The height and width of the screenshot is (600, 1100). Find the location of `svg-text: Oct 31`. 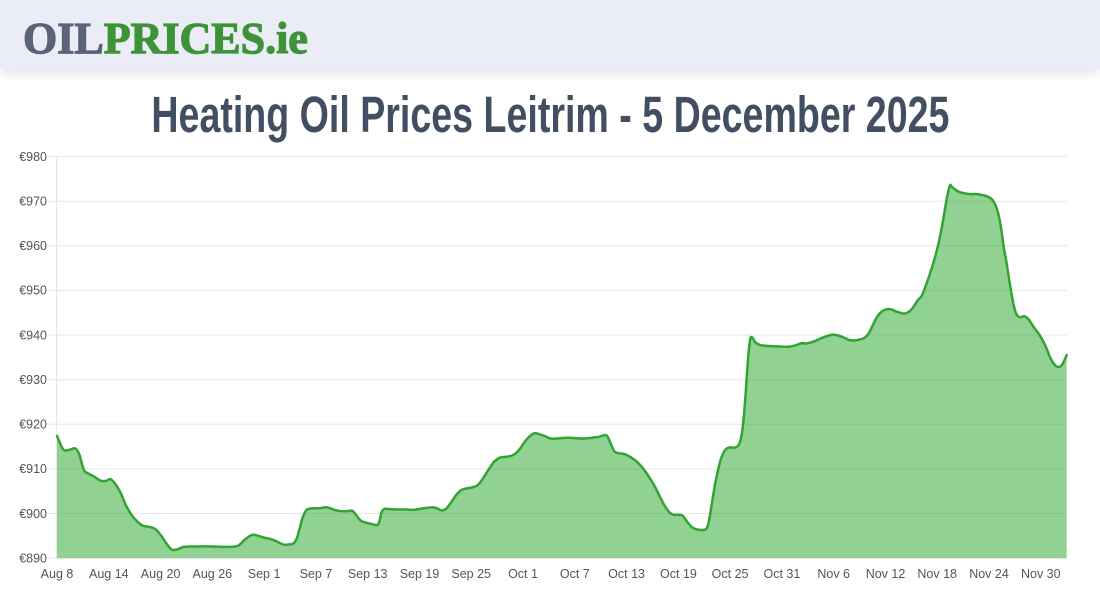

svg-text: Oct 31 is located at coordinates (781, 574).